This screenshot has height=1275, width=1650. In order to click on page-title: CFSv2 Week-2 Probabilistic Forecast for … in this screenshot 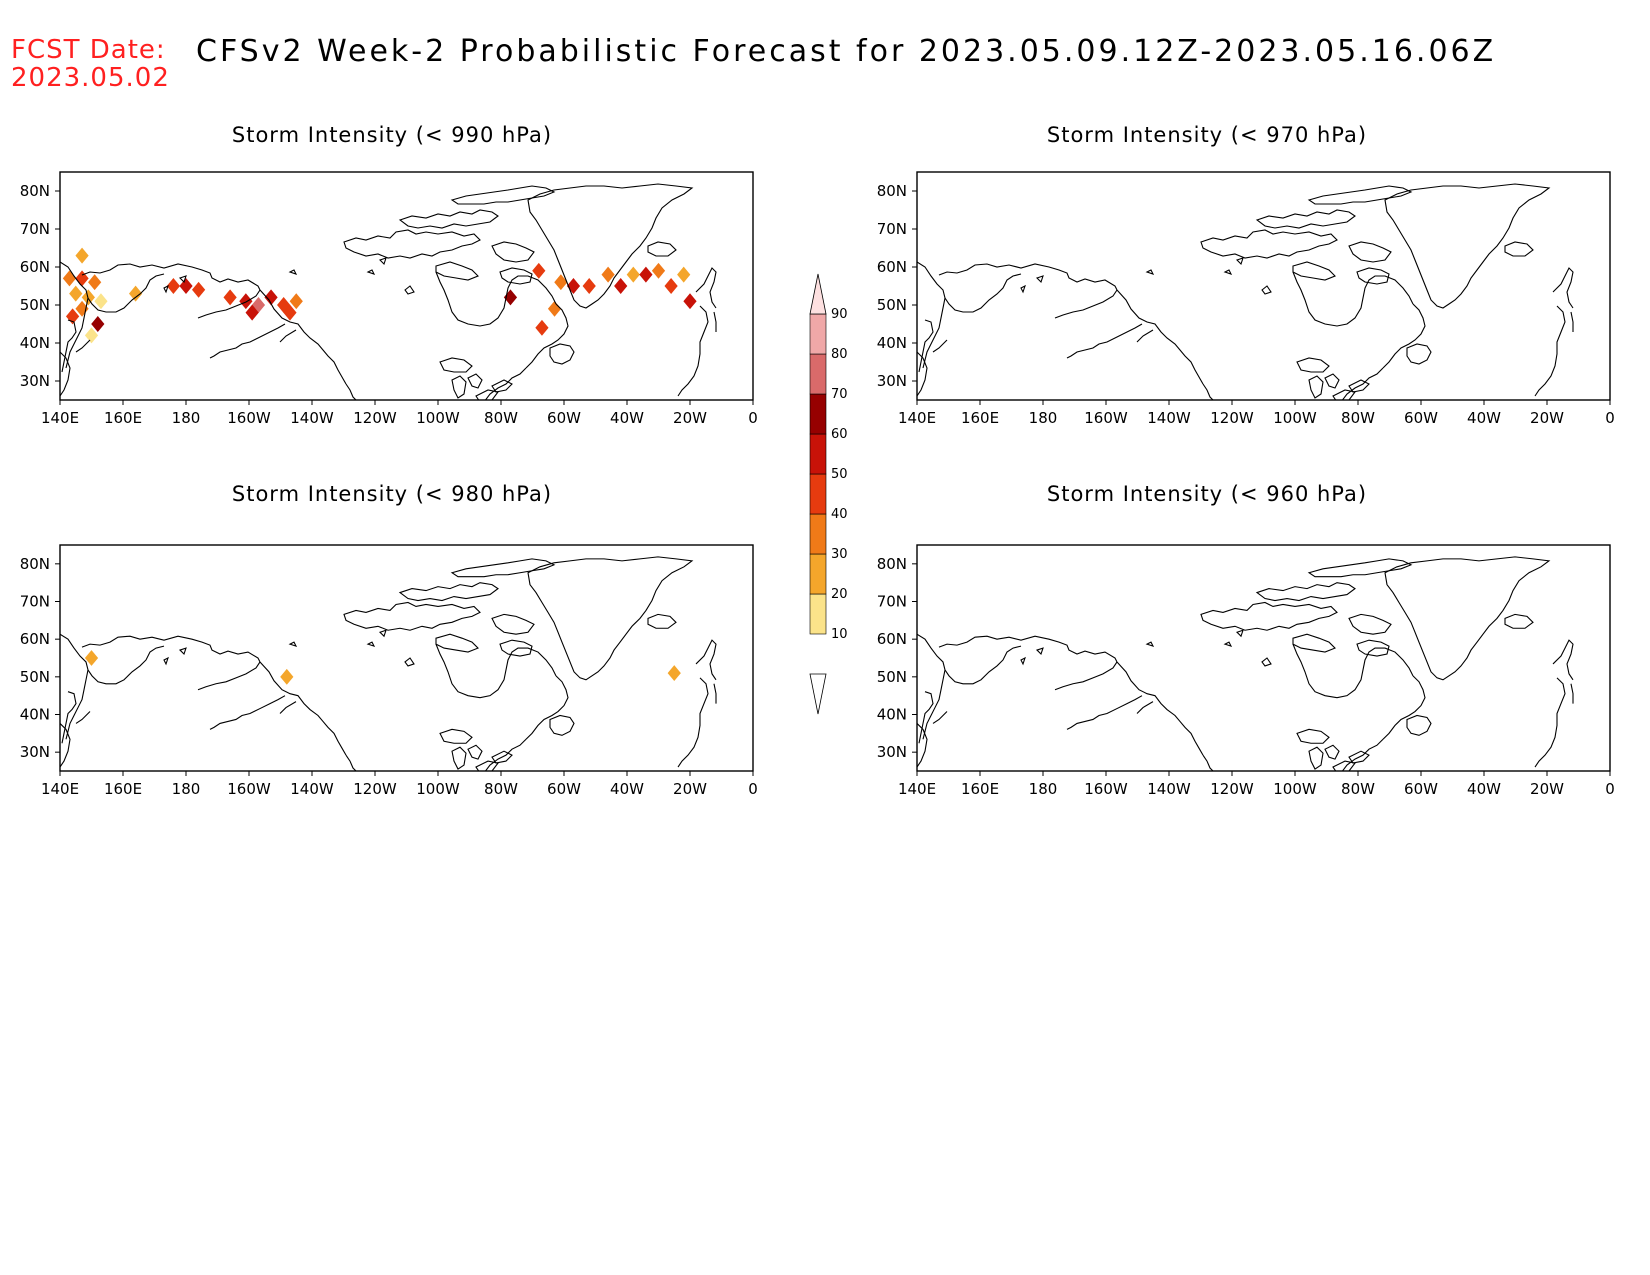, I will do `click(846, 51)`.